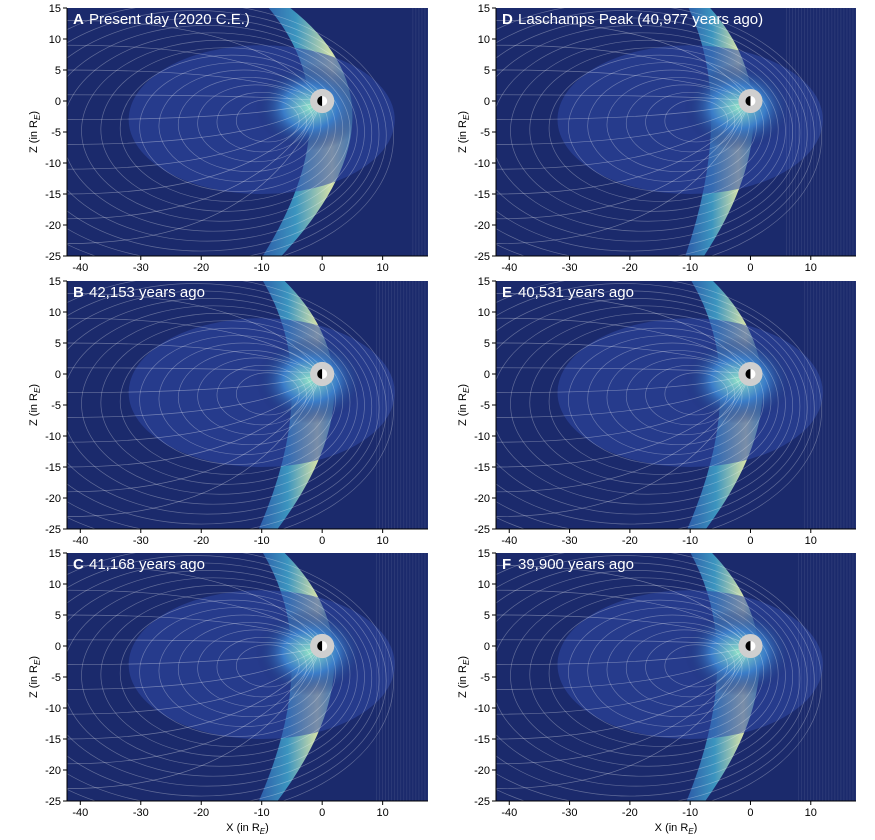 The width and height of the screenshot is (875, 840). What do you see at coordinates (169, 19) in the screenshot?
I see `panel-title: Present day (2020 C.E.)` at bounding box center [169, 19].